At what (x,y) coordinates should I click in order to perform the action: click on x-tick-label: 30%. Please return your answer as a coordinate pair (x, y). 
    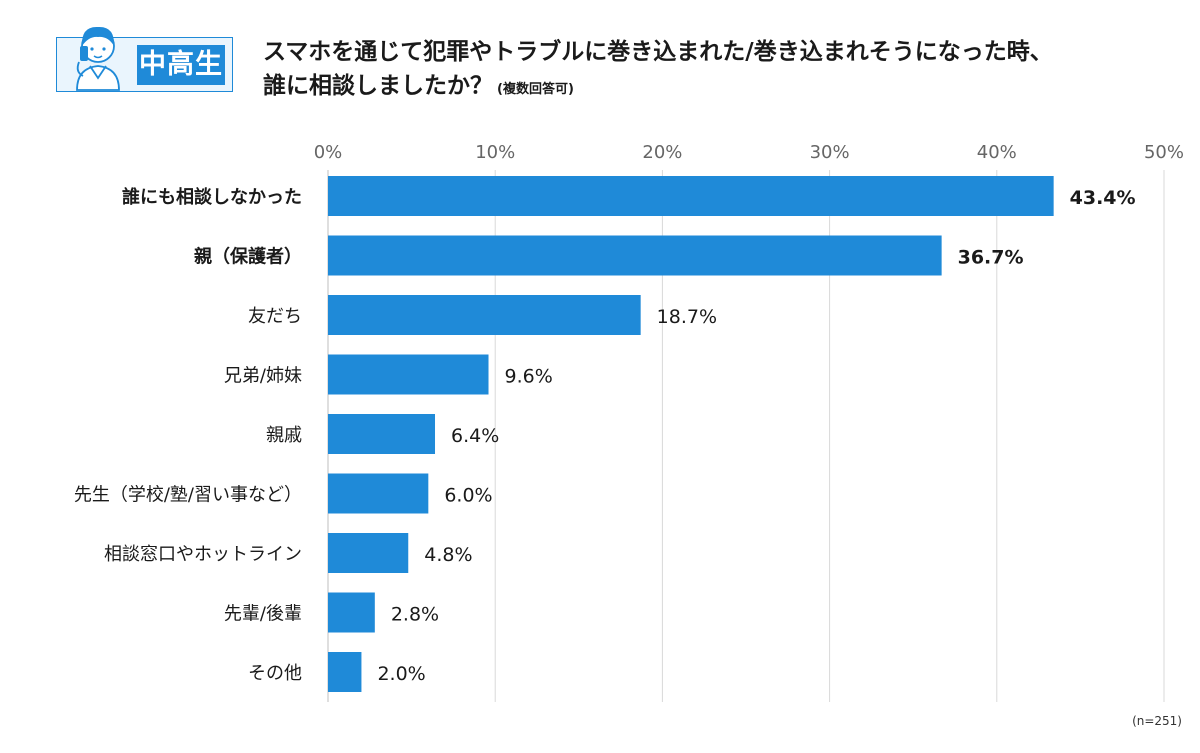
    Looking at the image, I should click on (830, 152).